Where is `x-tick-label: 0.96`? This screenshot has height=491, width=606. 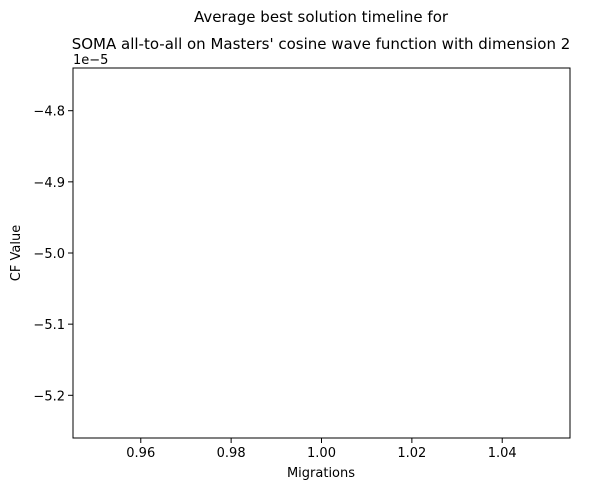
x-tick-label: 0.96 is located at coordinates (140, 453).